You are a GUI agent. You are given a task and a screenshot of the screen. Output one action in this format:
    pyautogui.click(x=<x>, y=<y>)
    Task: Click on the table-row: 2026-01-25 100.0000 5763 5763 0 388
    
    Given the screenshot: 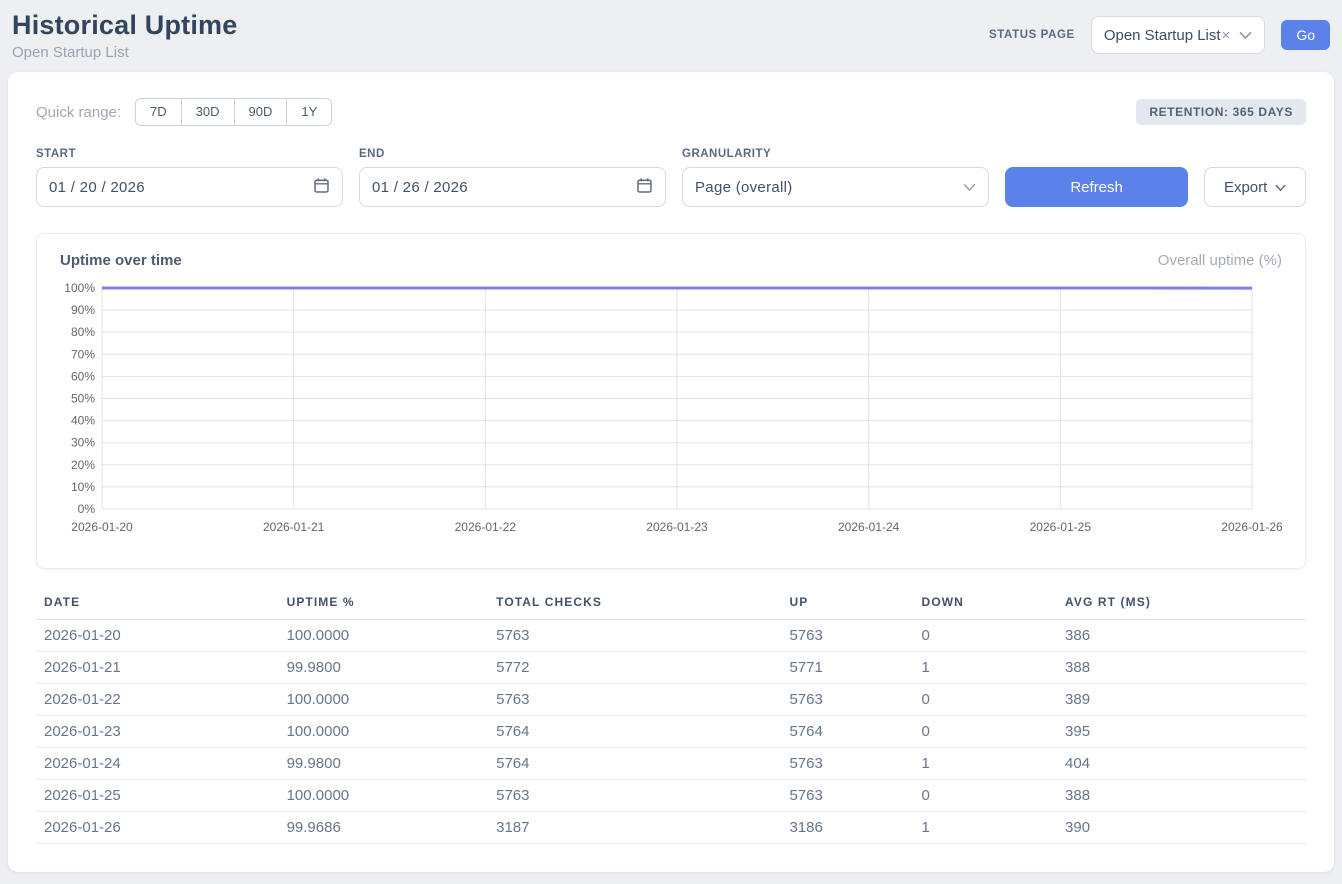 What is the action you would take?
    pyautogui.click(x=671, y=795)
    